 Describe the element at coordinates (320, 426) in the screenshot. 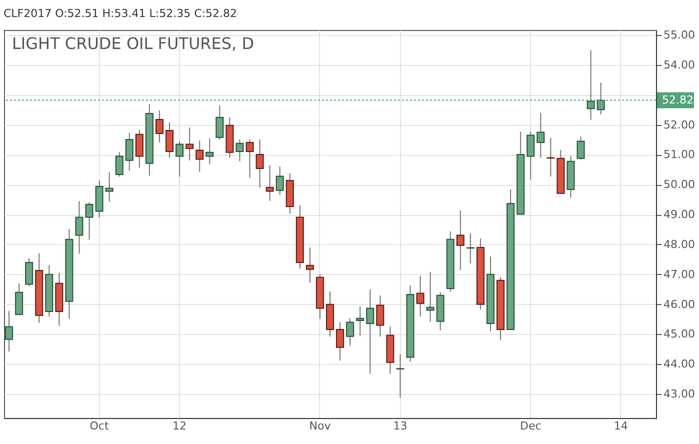

I see `x-tick-label: Nov` at that location.